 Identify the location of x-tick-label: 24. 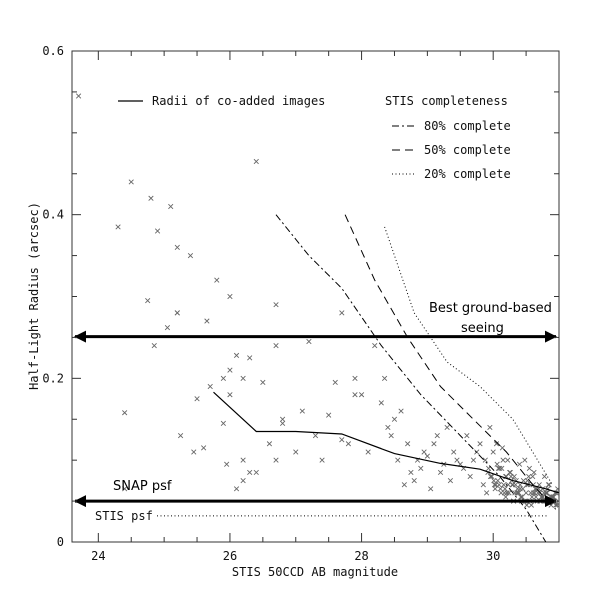
(98, 556).